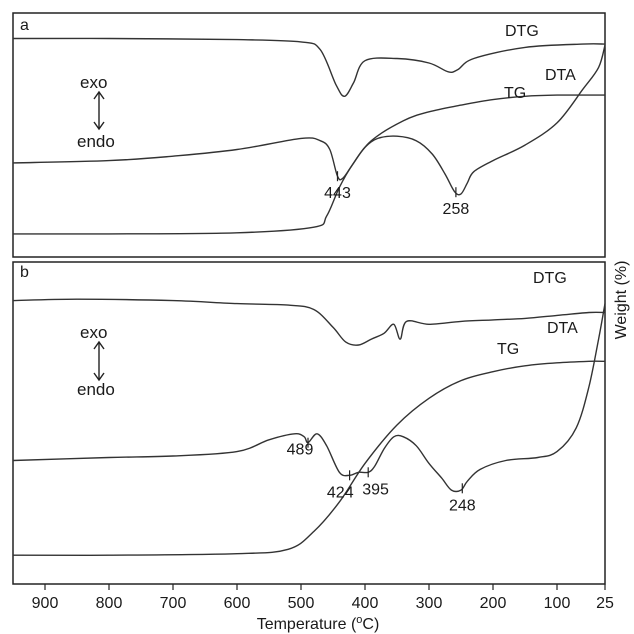  Describe the element at coordinates (456, 209) in the screenshot. I see `panel-a-peak-label-258: 258` at that location.